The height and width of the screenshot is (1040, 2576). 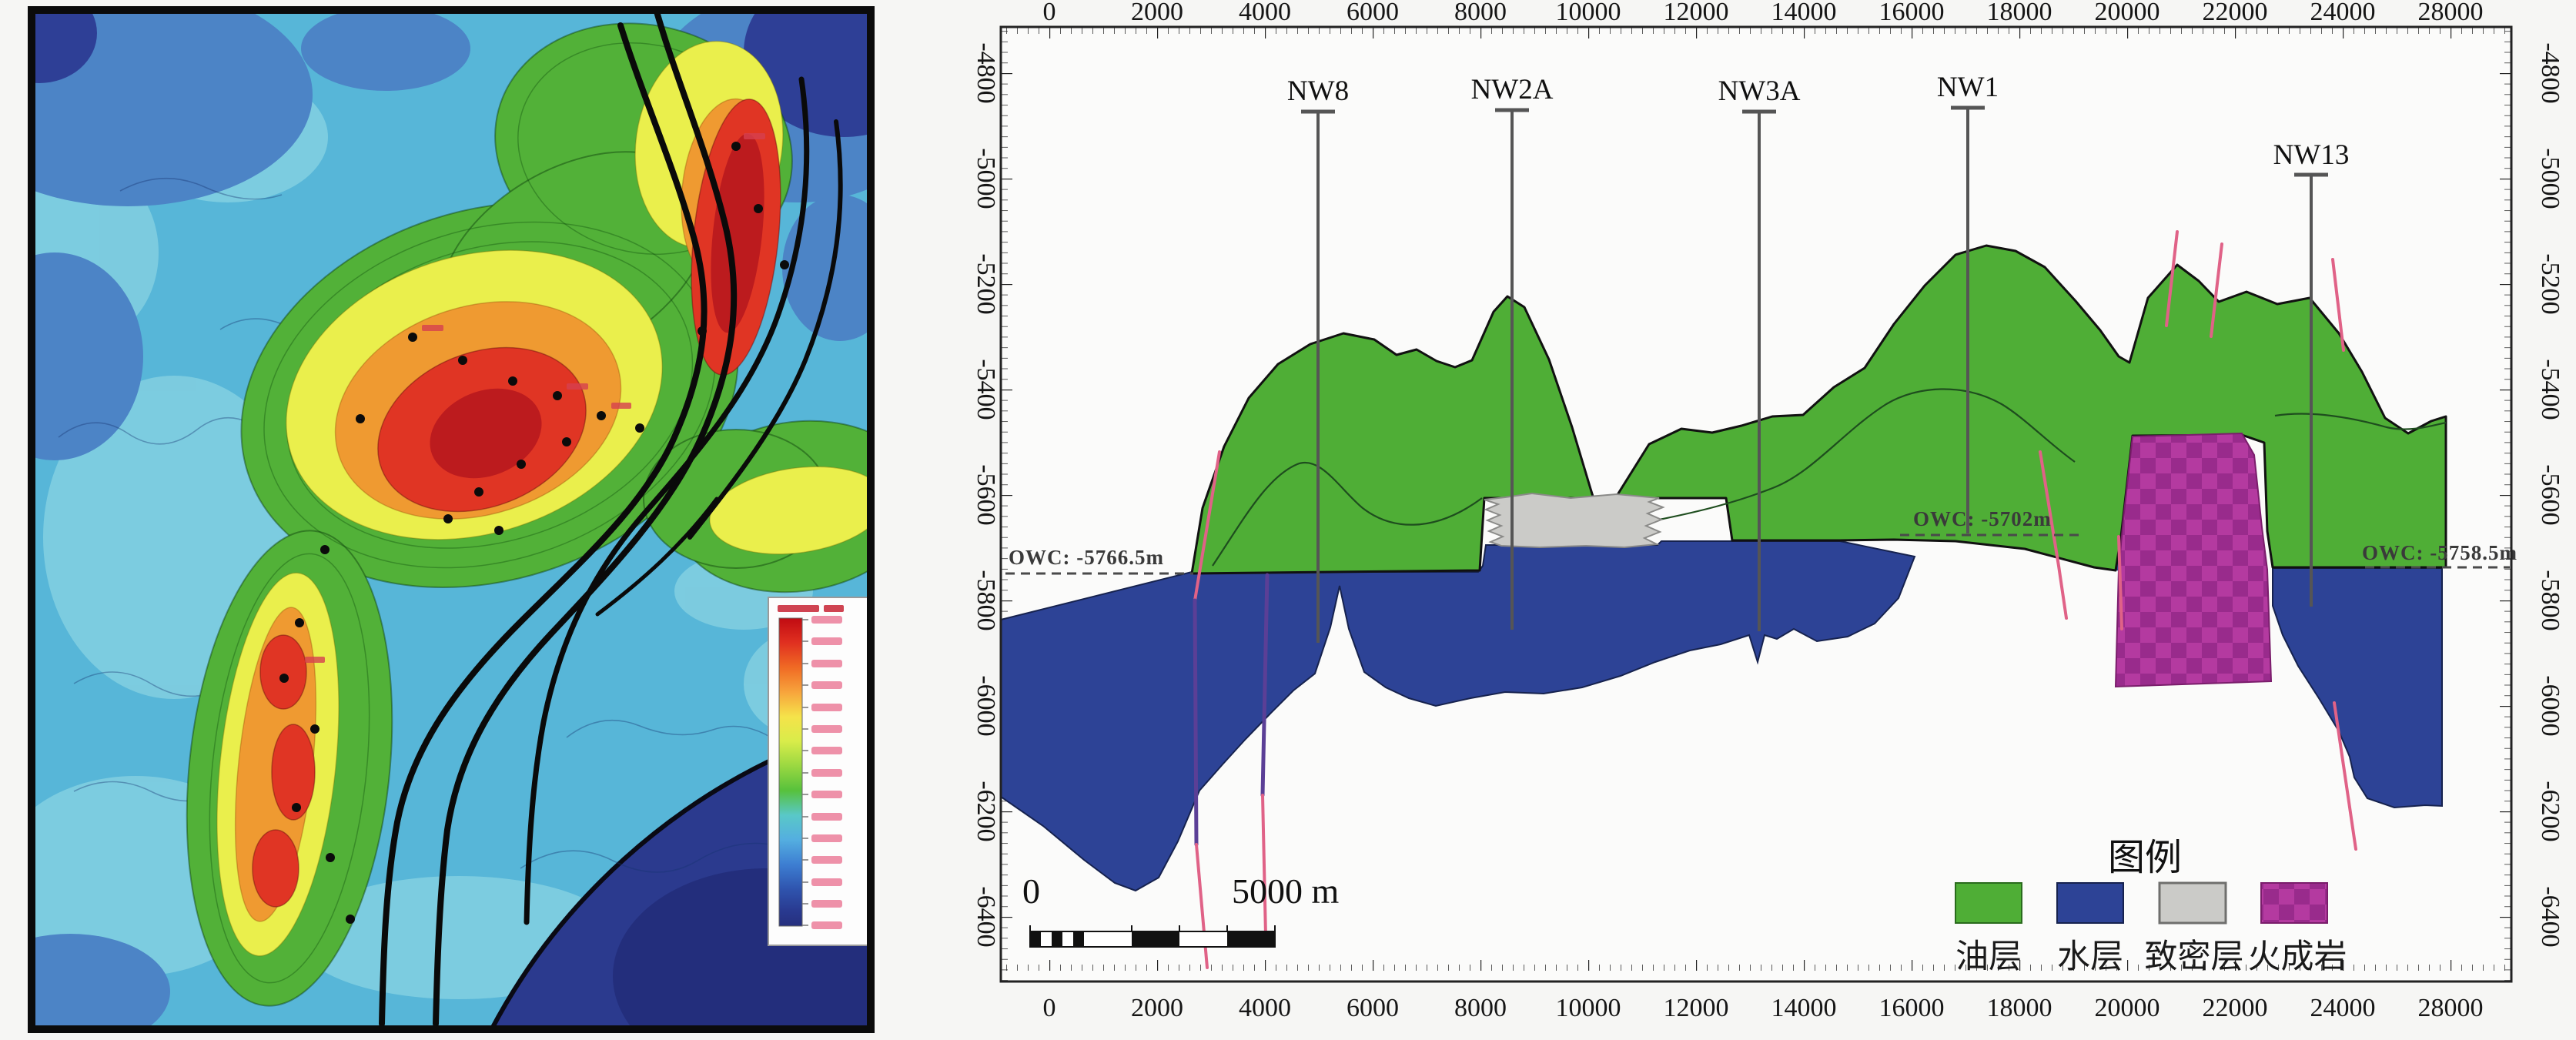 I want to click on legend-label-tight: 致密层, so click(x=2194, y=957).